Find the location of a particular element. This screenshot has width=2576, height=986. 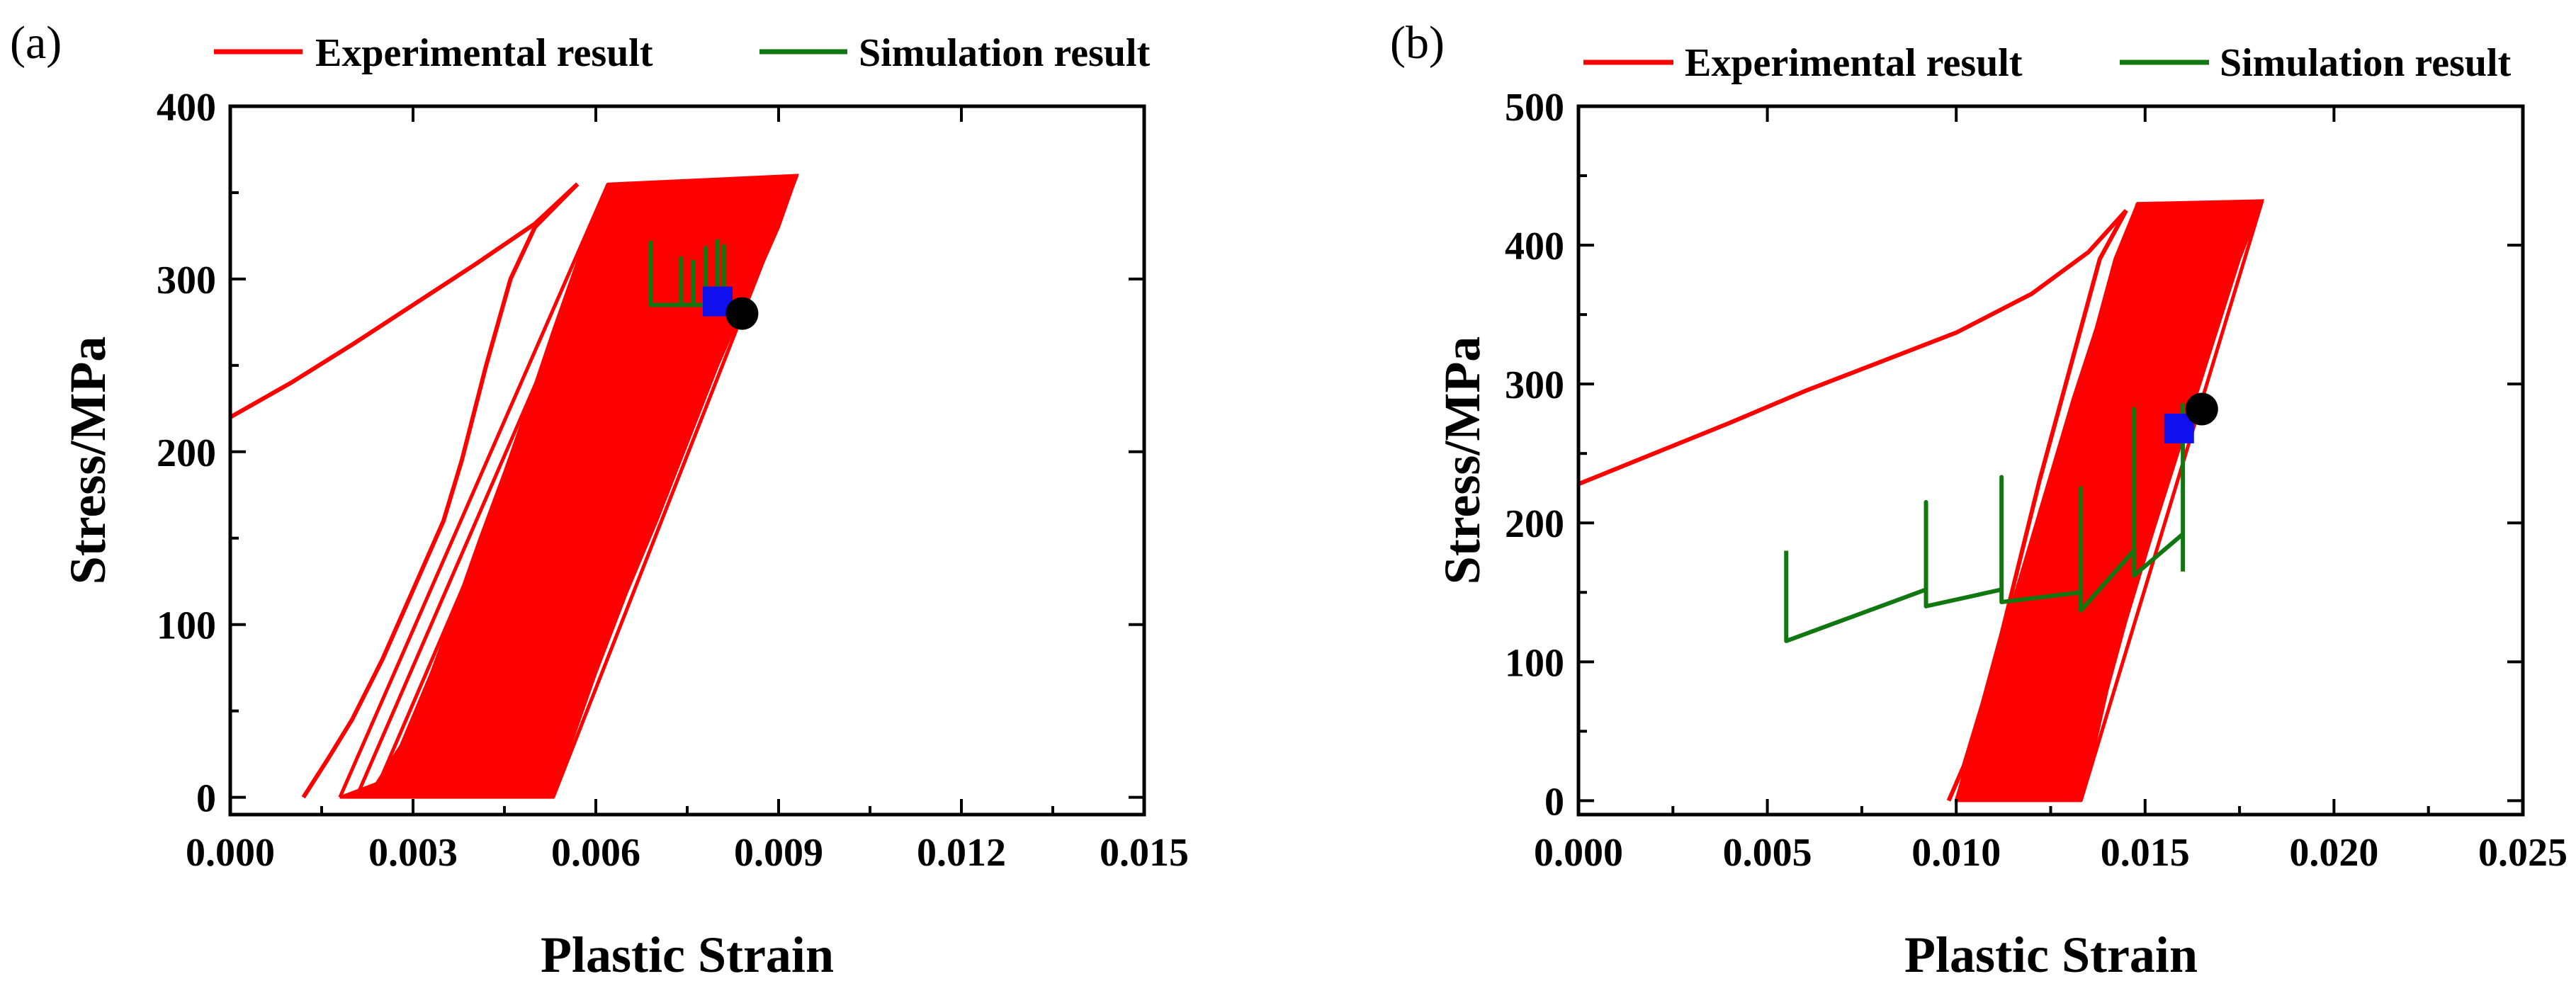

x-tick-label: 0.012 is located at coordinates (961, 853).